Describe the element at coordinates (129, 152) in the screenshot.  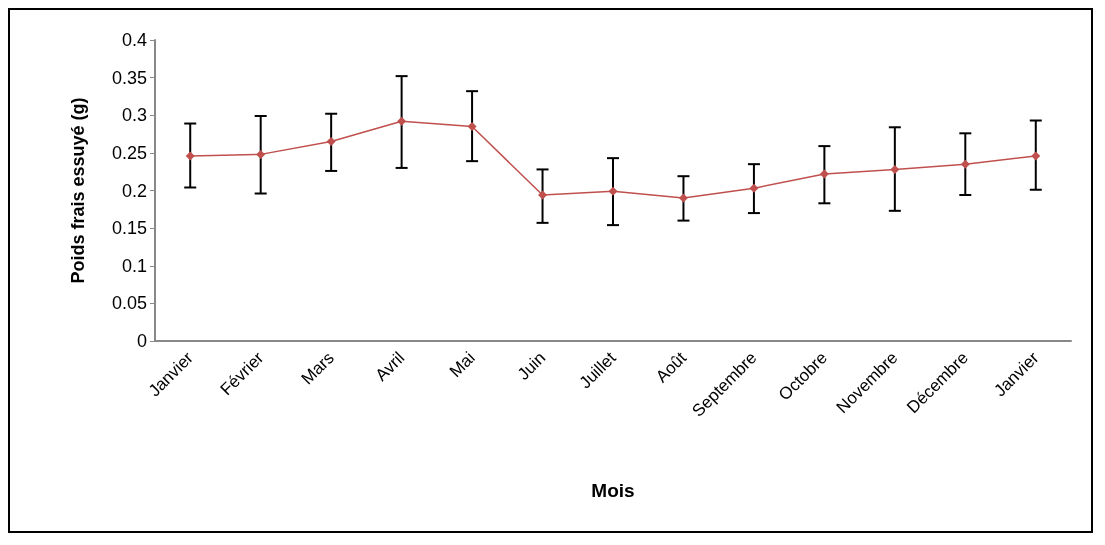
I see `y-tick-label: 0.25` at that location.